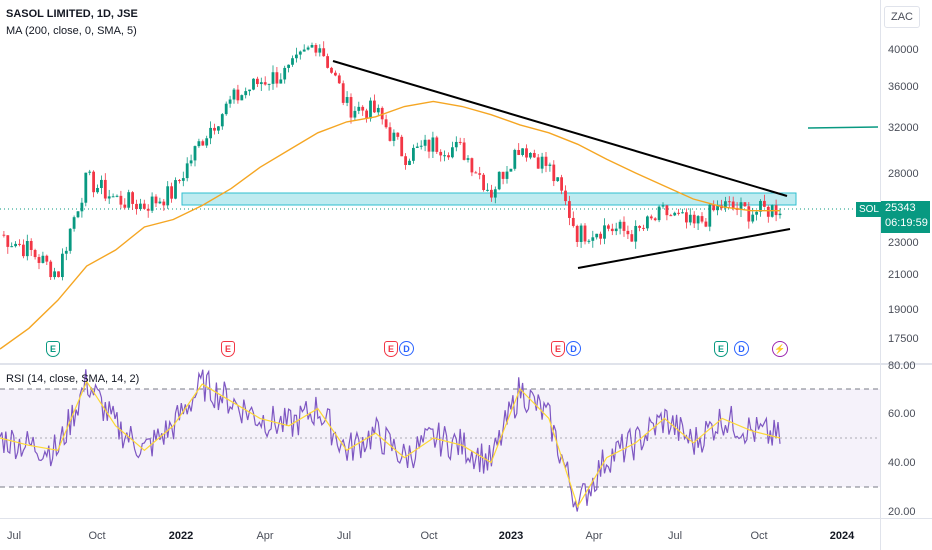  What do you see at coordinates (780, 349) in the screenshot?
I see `split-icon: ⚡` at bounding box center [780, 349].